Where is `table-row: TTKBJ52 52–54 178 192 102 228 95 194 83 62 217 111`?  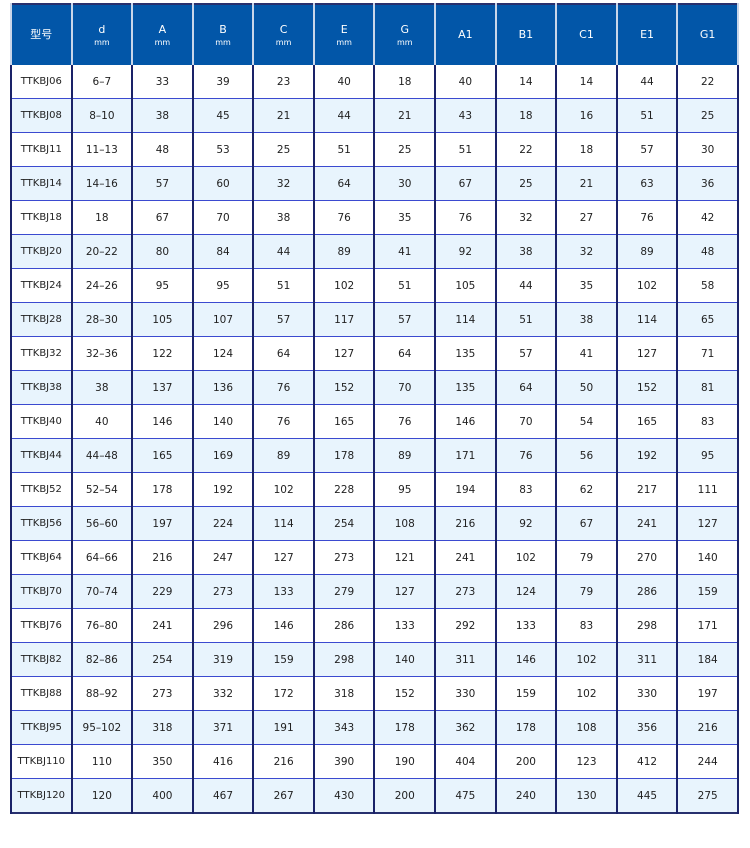 table-row: TTKBJ52 52–54 178 192 102 228 95 194 83 62 217 111 is located at coordinates (374, 489).